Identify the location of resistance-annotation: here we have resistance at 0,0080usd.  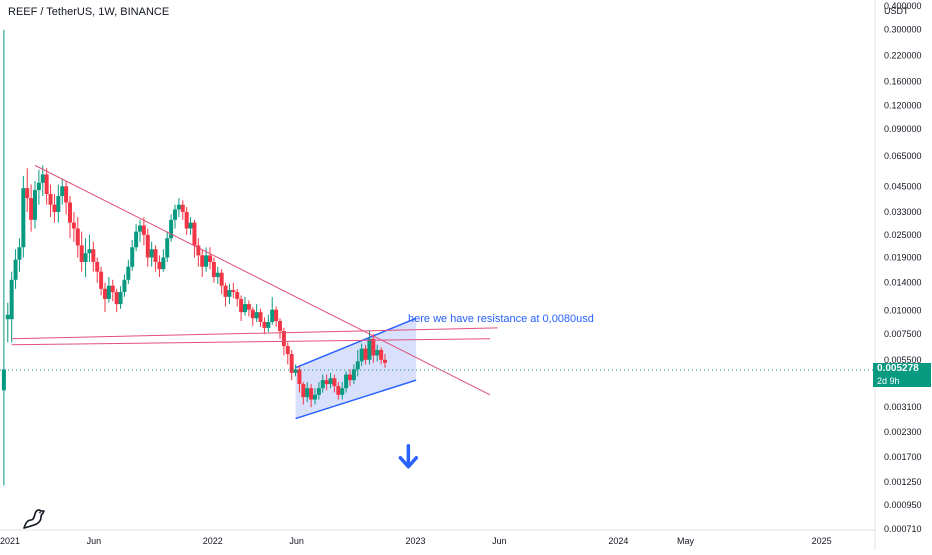
(501, 319).